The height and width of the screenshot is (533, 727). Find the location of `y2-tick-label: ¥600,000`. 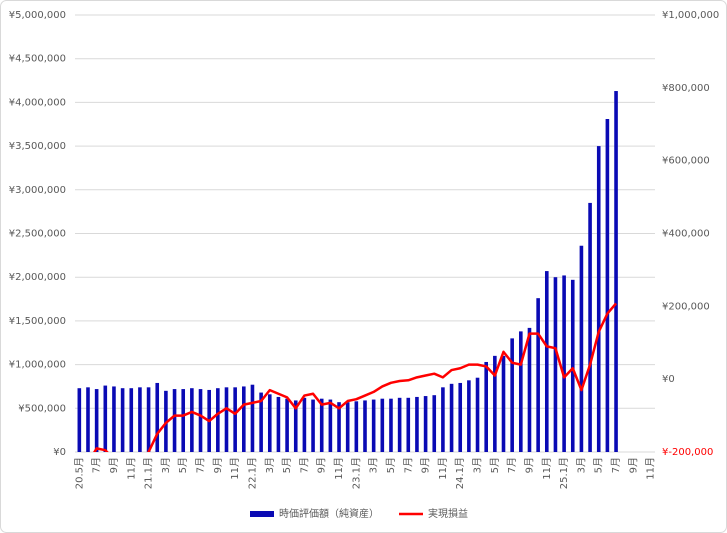

y2-tick-label: ¥600,000 is located at coordinates (686, 161).